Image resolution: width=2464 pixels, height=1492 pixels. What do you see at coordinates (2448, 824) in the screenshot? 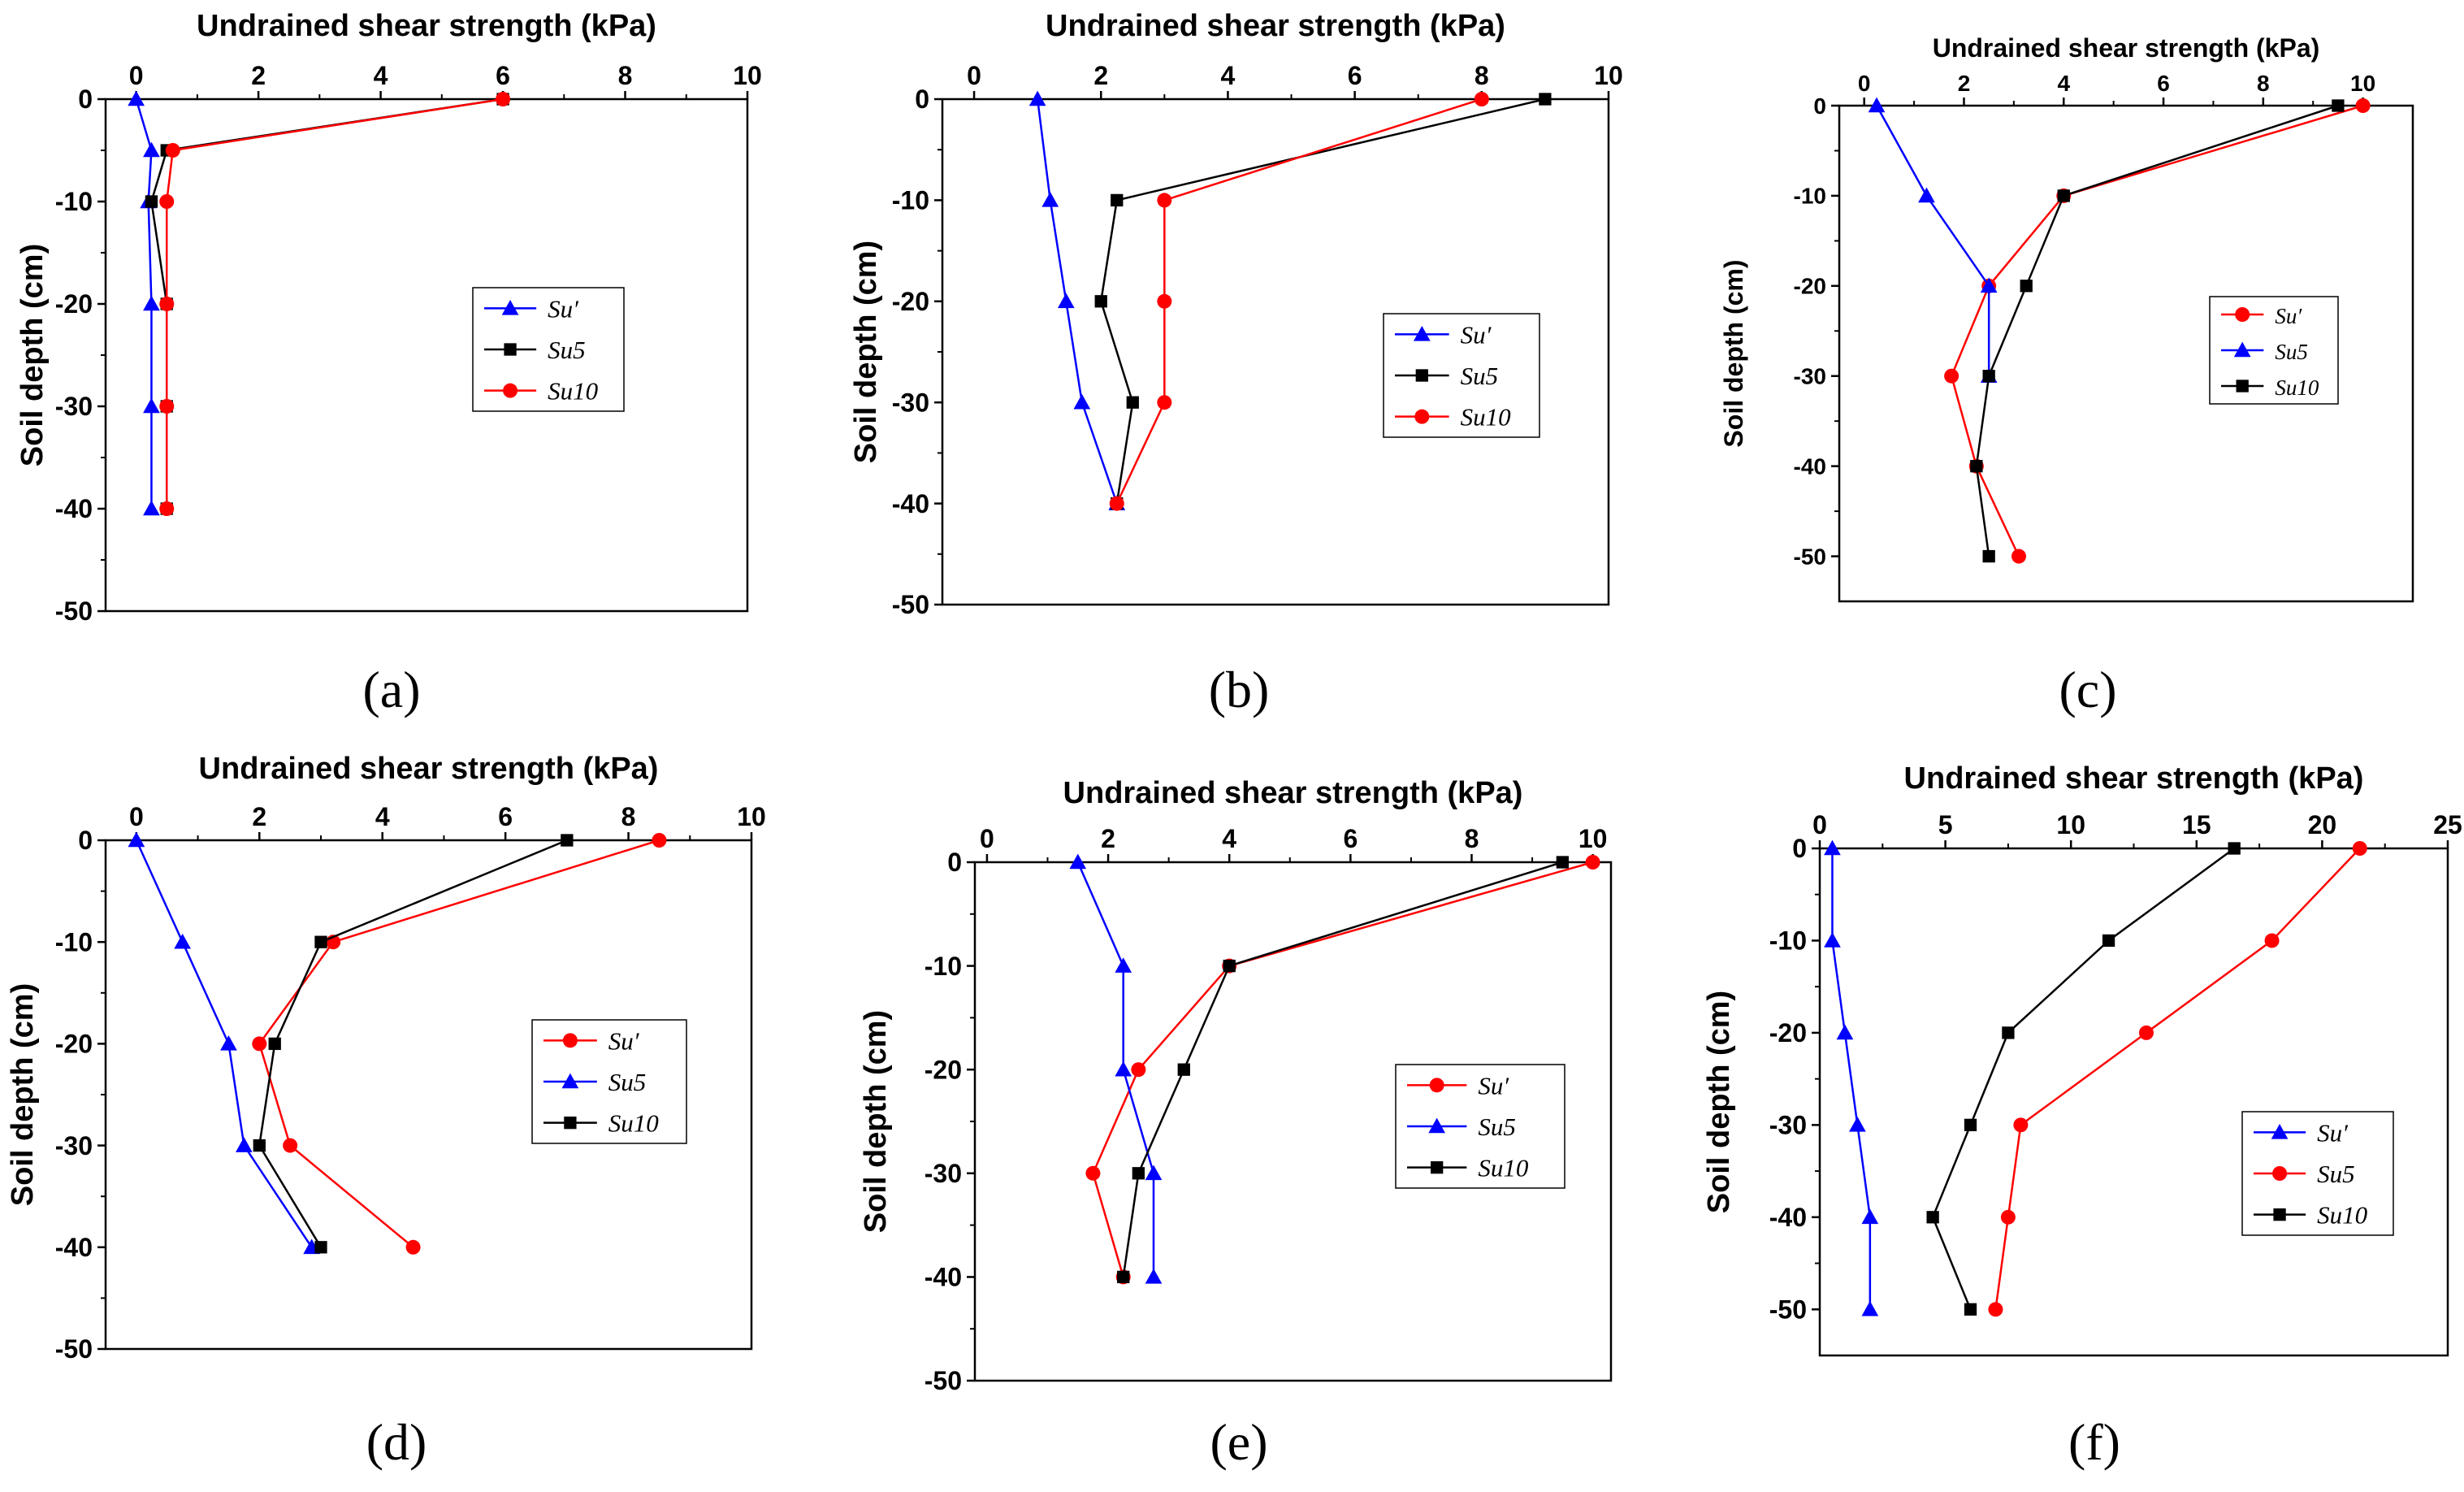
I see `x-tick-label: 25` at bounding box center [2448, 824].